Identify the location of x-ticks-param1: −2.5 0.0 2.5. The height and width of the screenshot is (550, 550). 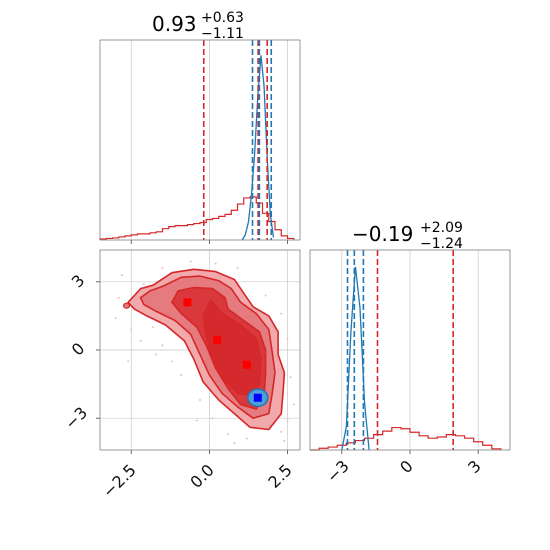
(197, 480).